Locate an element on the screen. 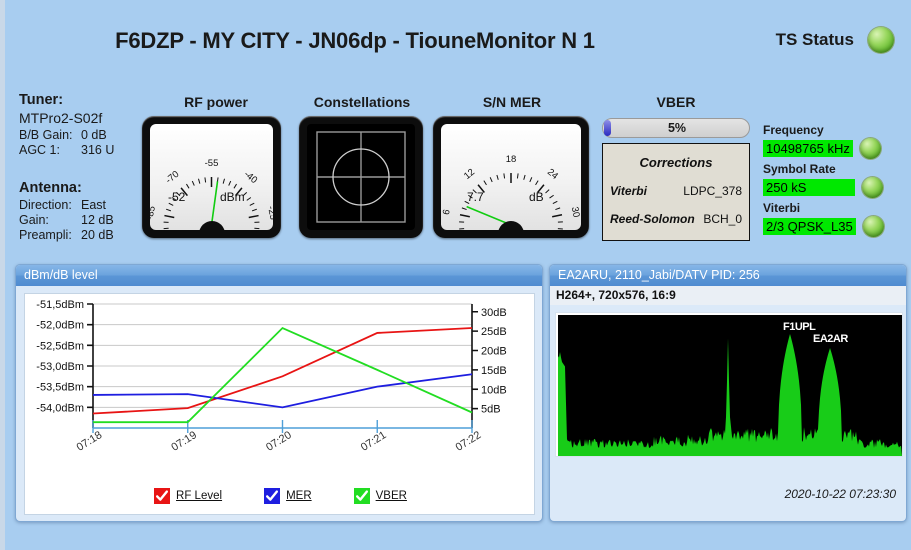 This screenshot has width=911, height=550. spectrum-label-ea2ar: EA2AR is located at coordinates (830, 339).